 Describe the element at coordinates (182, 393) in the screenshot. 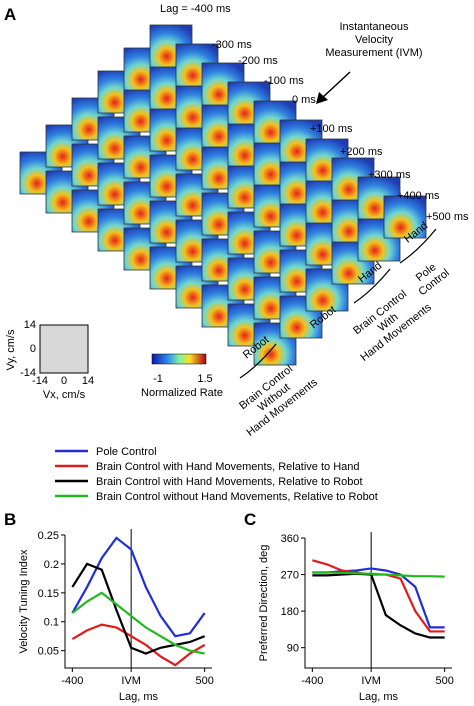

I see `colorbar-label: Normalized Rate` at that location.